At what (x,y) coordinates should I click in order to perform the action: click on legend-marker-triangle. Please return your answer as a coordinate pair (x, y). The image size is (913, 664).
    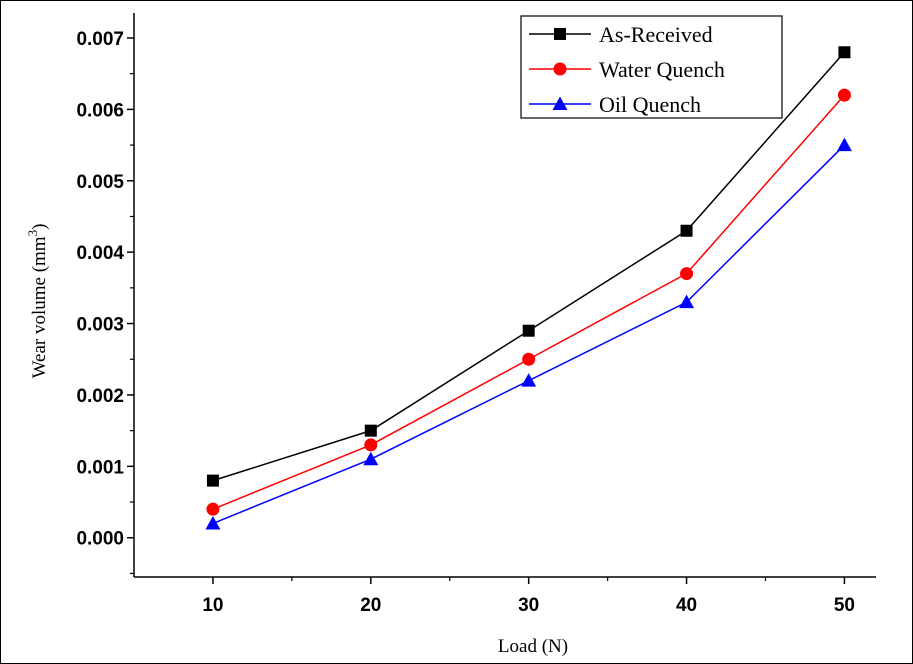
    Looking at the image, I should click on (560, 103).